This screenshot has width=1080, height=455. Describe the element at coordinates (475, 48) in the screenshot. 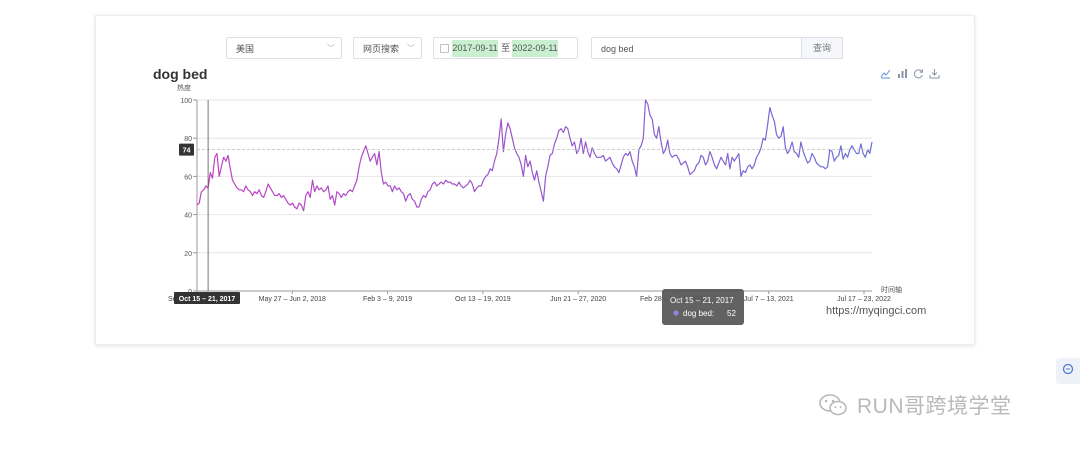

I see `date-from: 2017-09-11` at that location.